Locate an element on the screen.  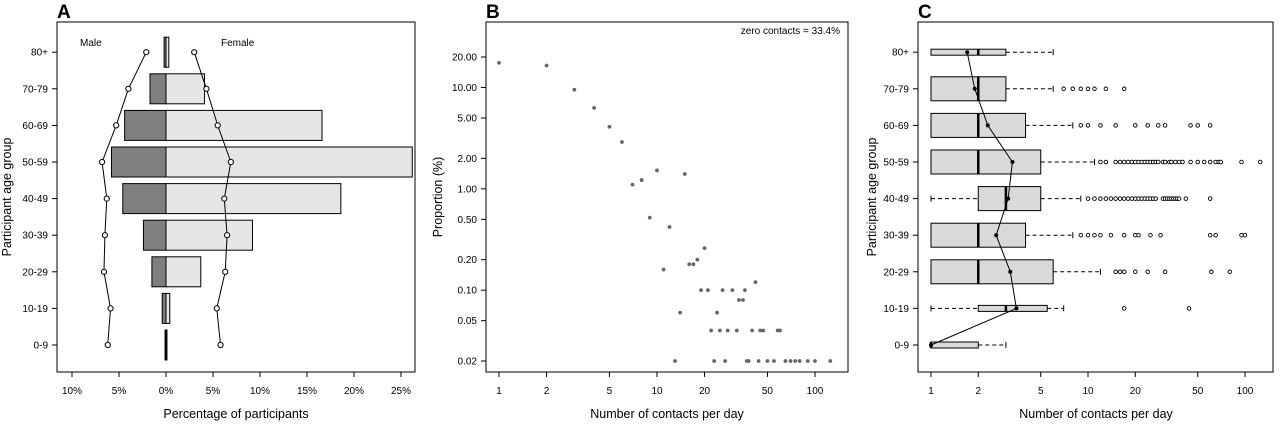
panel-b-ytick-label: 2.00 is located at coordinates (468, 159).